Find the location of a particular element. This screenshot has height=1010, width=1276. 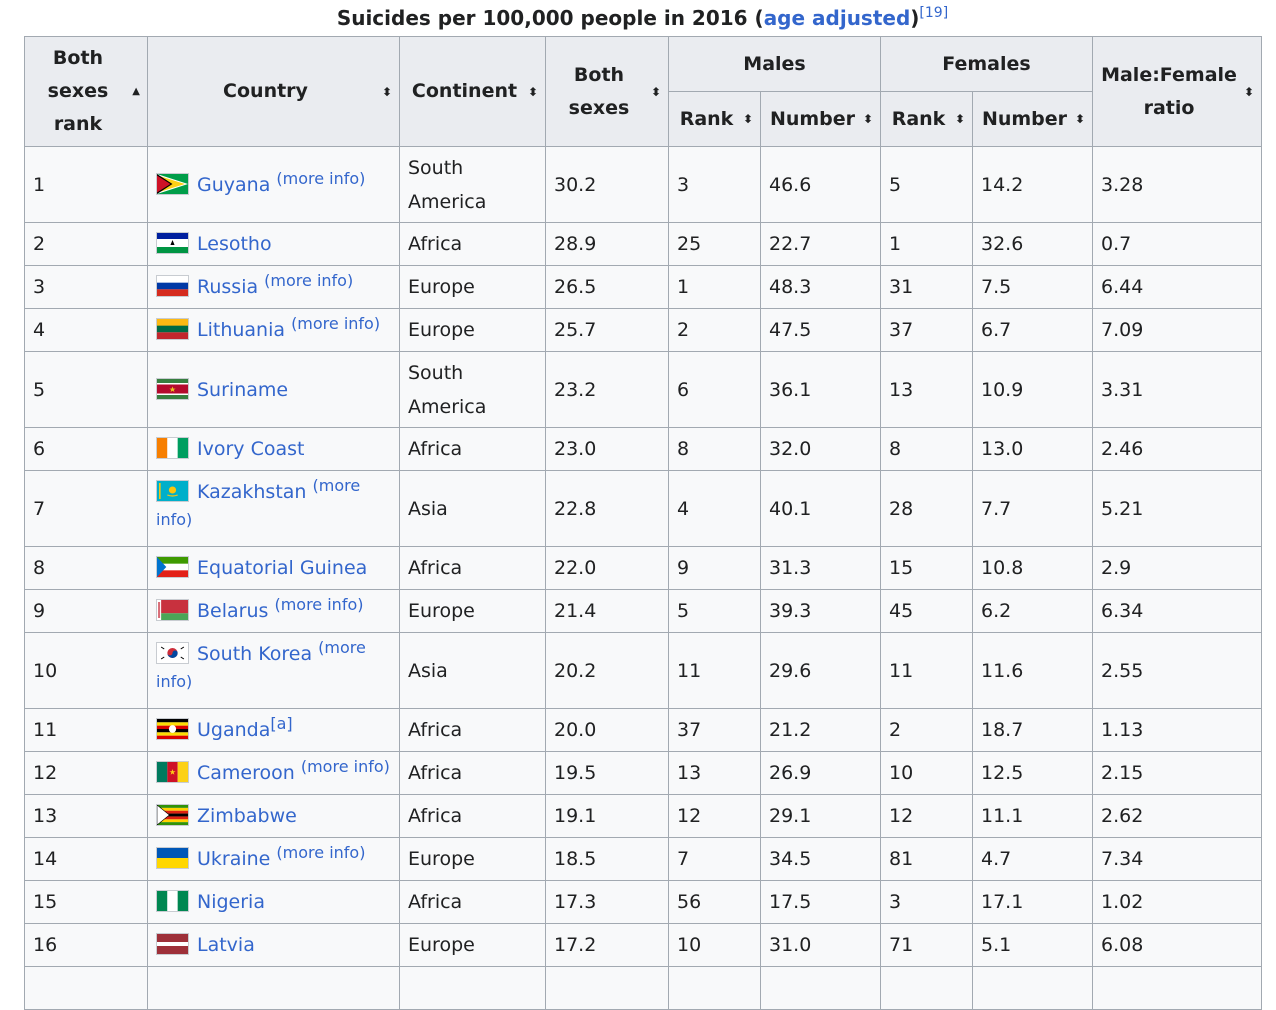

males-number-cell: 47.5 is located at coordinates (820, 330).